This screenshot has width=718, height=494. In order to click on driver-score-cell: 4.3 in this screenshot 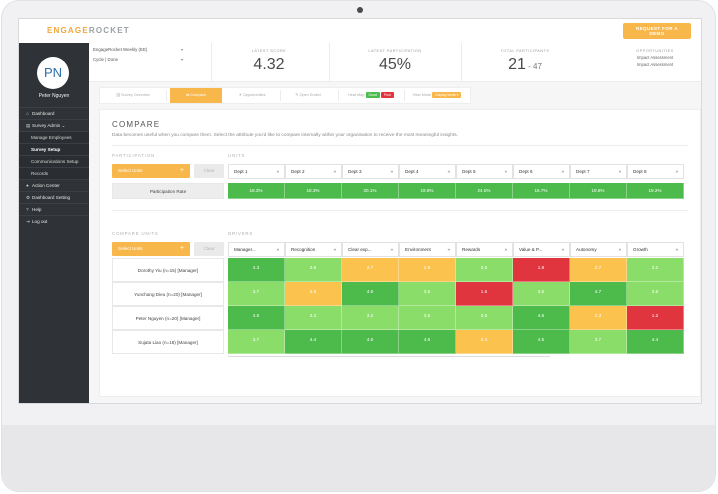, I will do `click(256, 270)`.